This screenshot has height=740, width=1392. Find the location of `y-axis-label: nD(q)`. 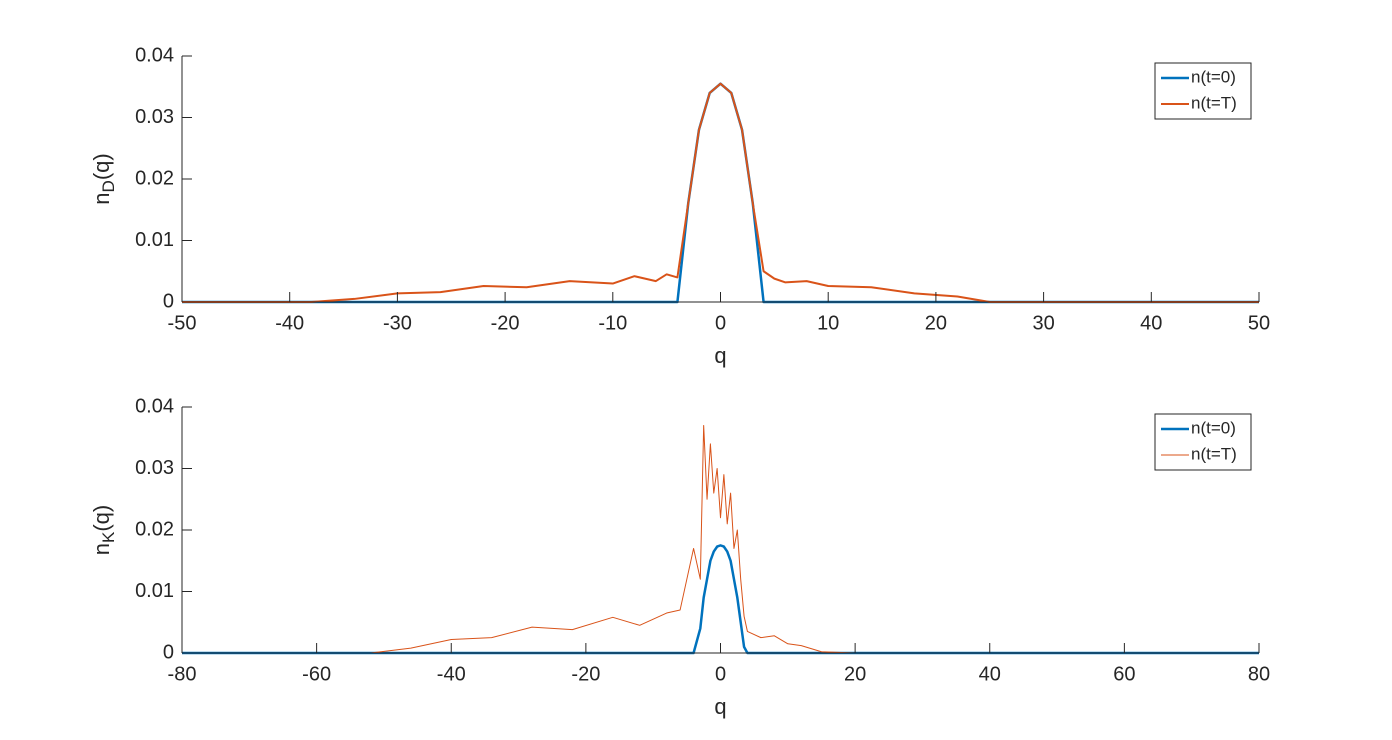

y-axis-label: nD(q) is located at coordinates (104, 178).